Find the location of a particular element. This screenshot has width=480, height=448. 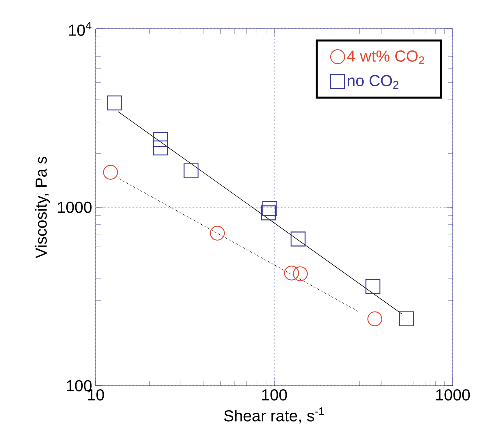

y-tick-label: 100 is located at coordinates (79, 386).